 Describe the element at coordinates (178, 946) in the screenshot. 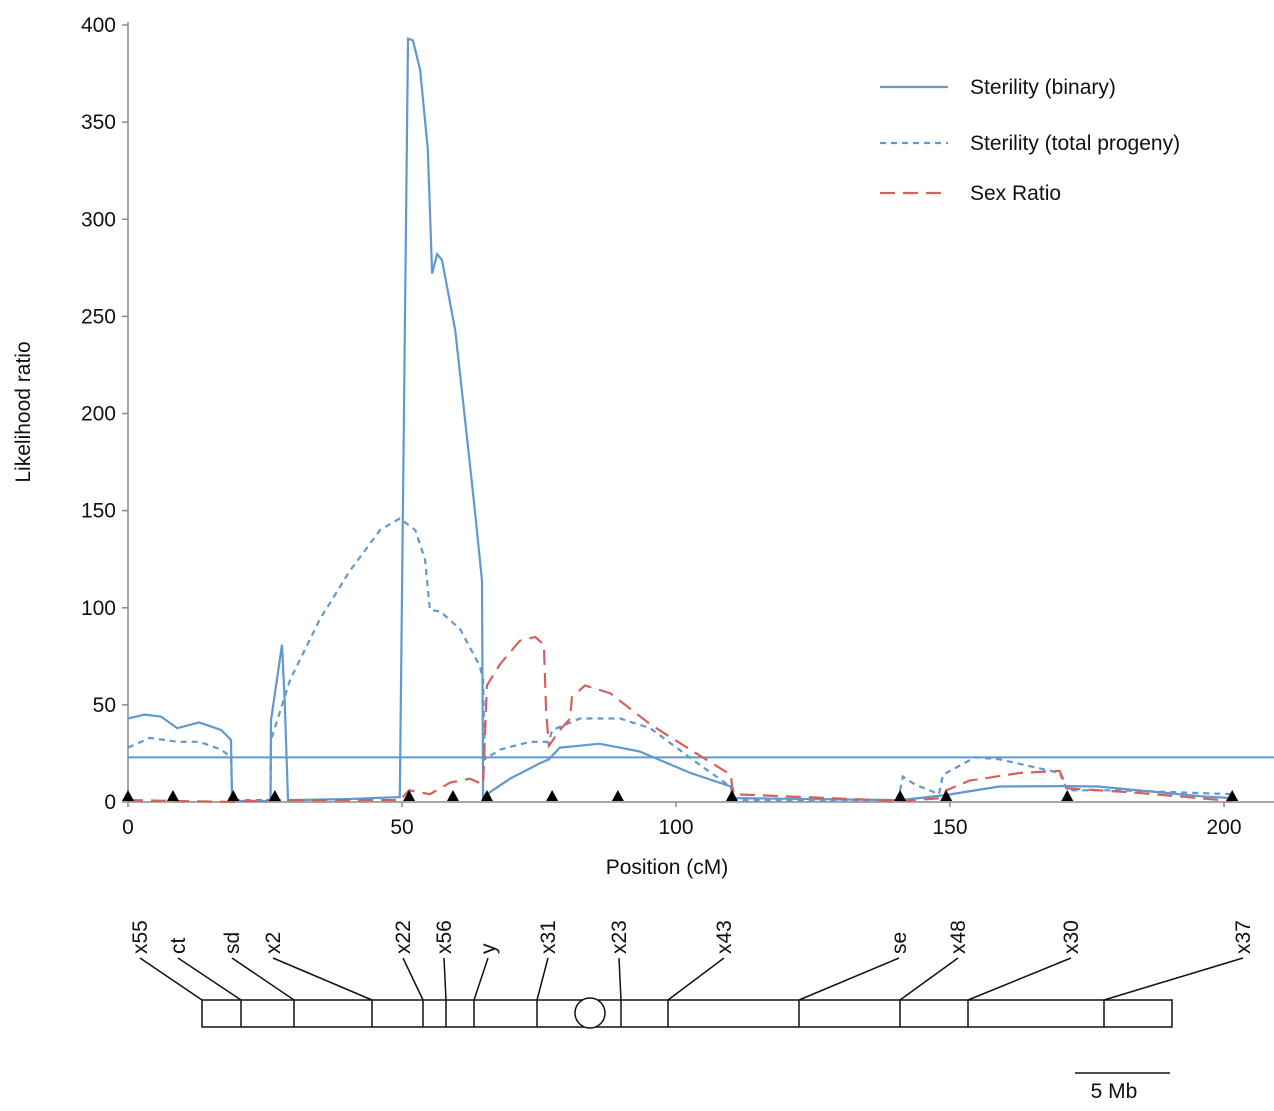

I see `marker-label: ct` at that location.